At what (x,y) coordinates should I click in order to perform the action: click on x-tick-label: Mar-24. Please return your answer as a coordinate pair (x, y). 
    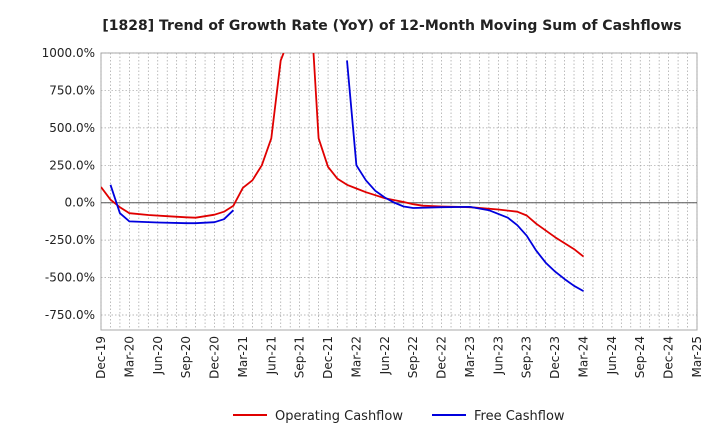
    Looking at the image, I should click on (584, 356).